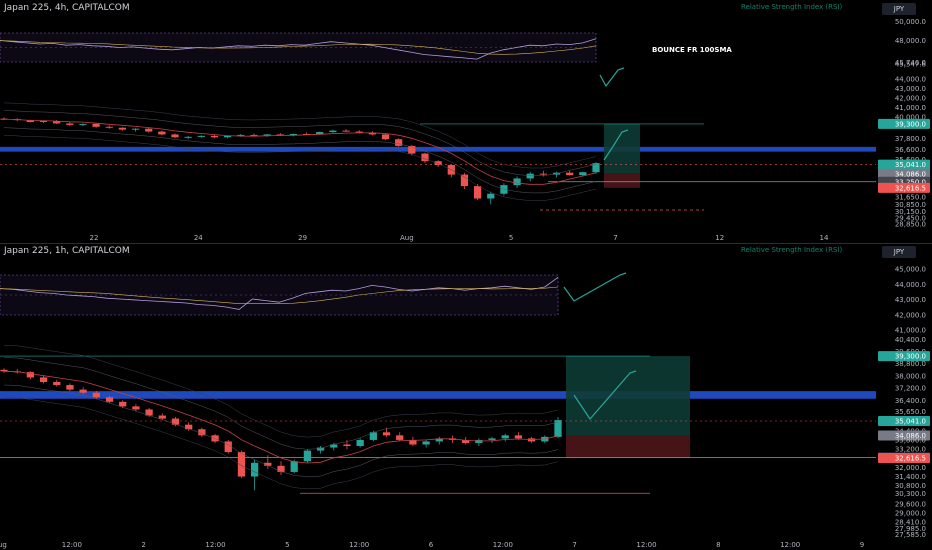  What do you see at coordinates (910, 108) in the screenshot?
I see `y-tick-label: 41,000.0` at bounding box center [910, 108].